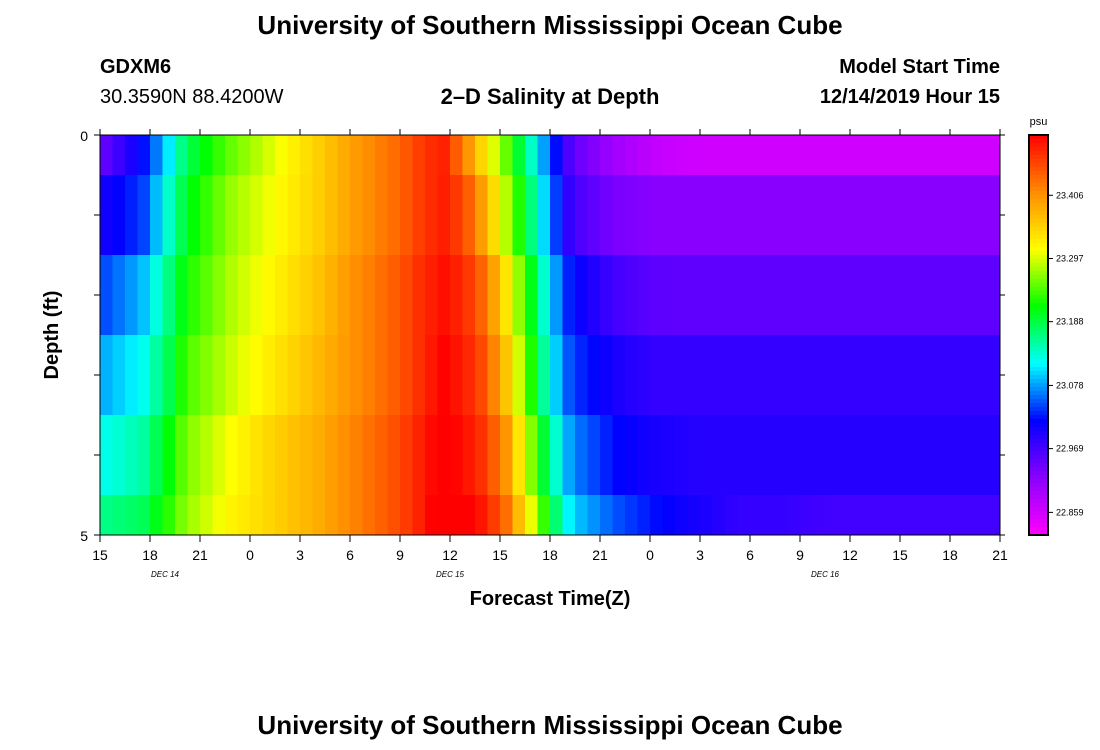 The image size is (1100, 750). Describe the element at coordinates (1039, 122) in the screenshot. I see `colorbar-unit: psu` at that location.